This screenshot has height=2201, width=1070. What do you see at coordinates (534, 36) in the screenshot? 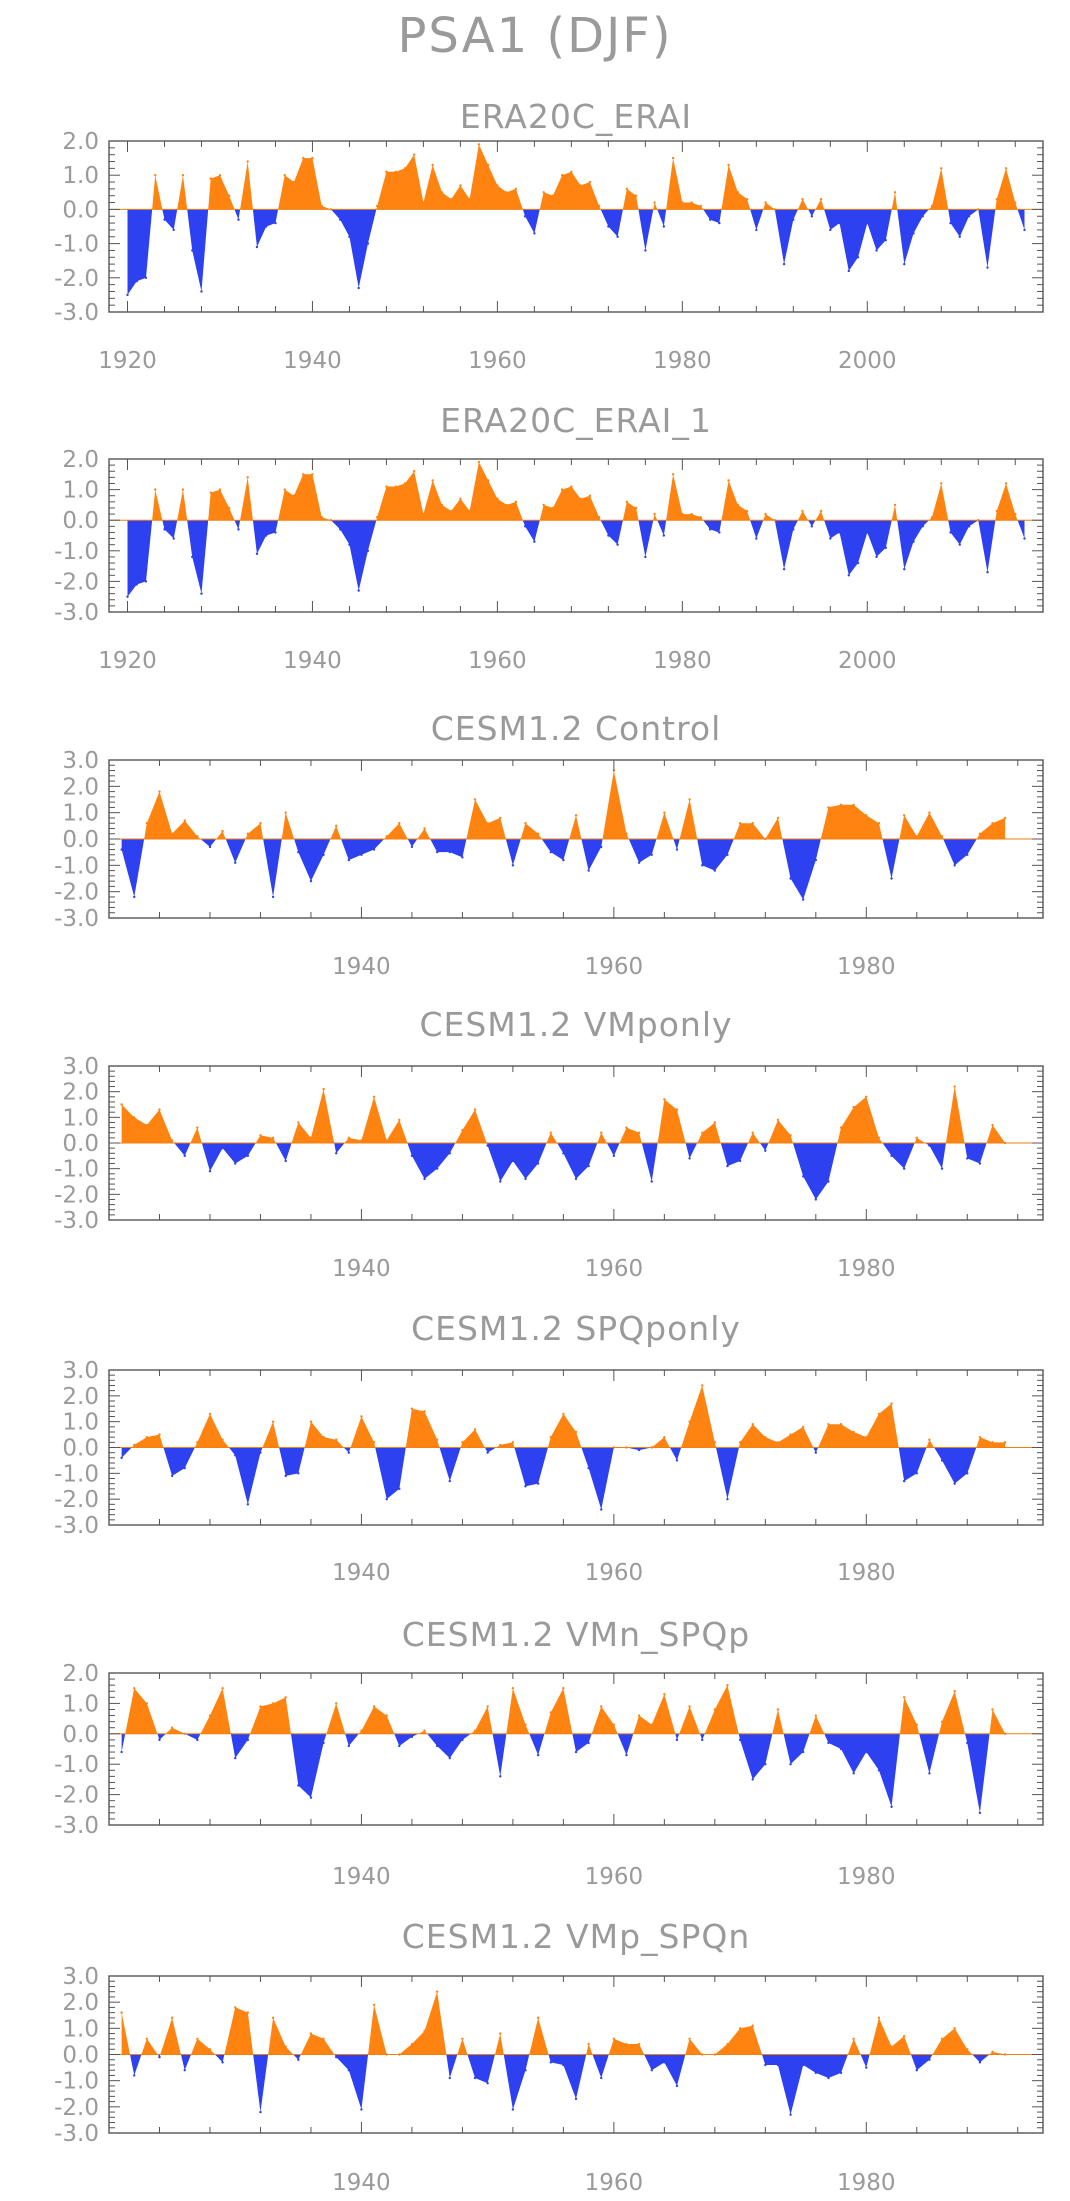
I see `figure-title: PSA1 (DJF)` at bounding box center [534, 36].